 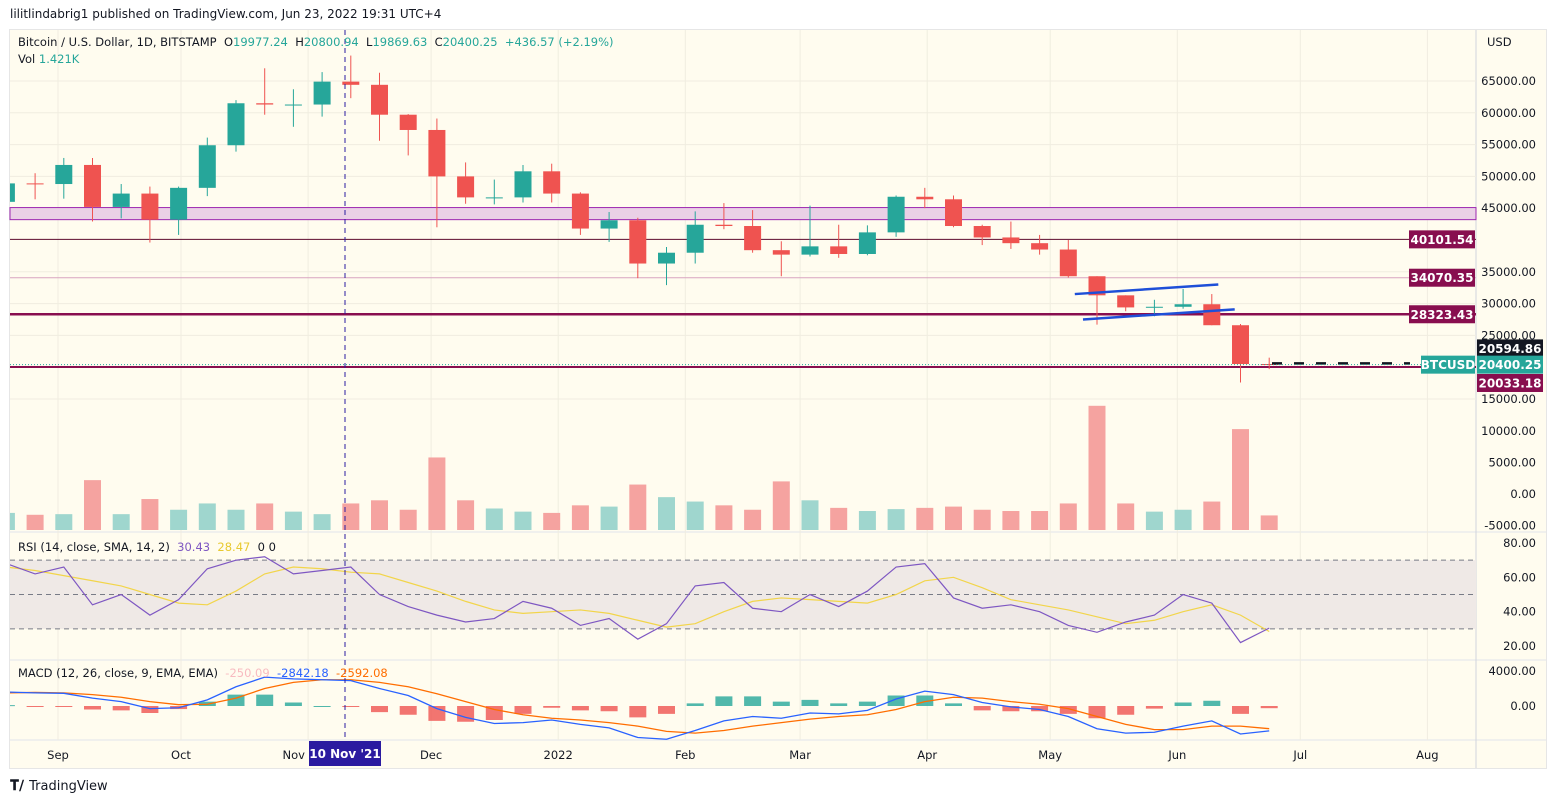 What do you see at coordinates (1050, 755) in the screenshot?
I see `x-tick-label: May` at bounding box center [1050, 755].